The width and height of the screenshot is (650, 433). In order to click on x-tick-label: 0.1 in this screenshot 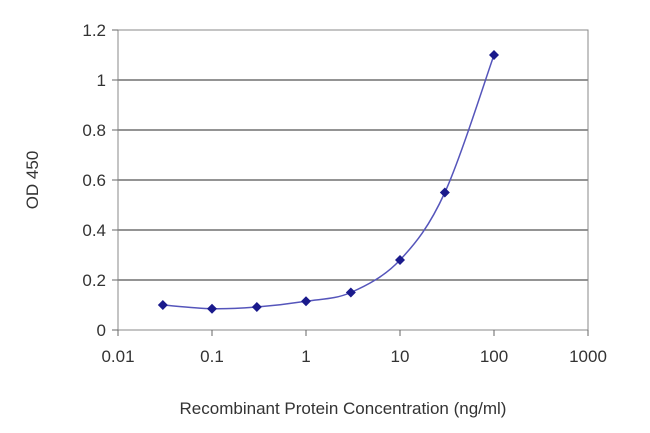, I will do `click(212, 356)`.